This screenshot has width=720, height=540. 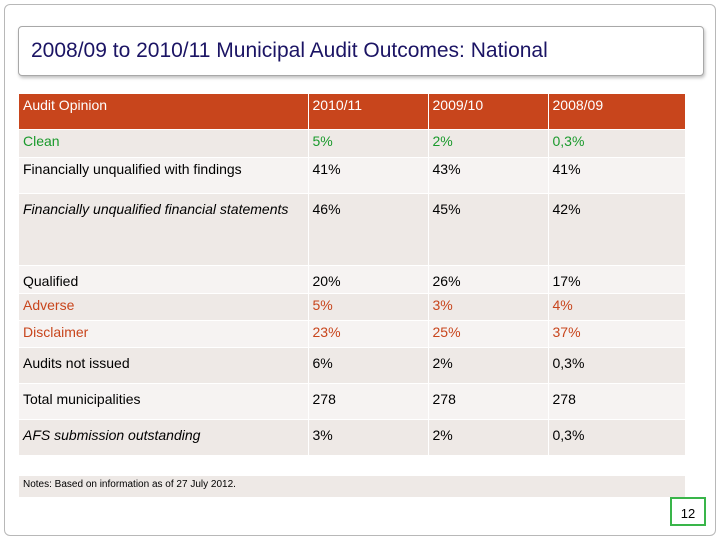 I want to click on cell-value: 25%, so click(x=488, y=334).